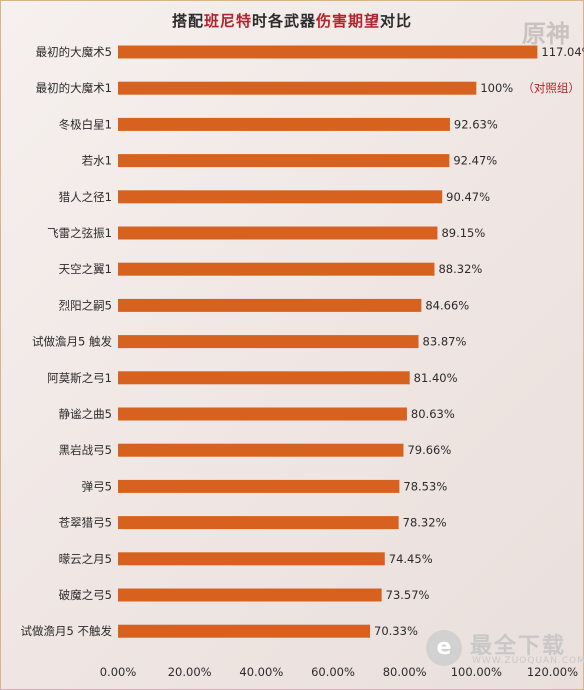 Image resolution: width=584 pixels, height=690 pixels. I want to click on value-label: 117.04%, so click(562, 52).